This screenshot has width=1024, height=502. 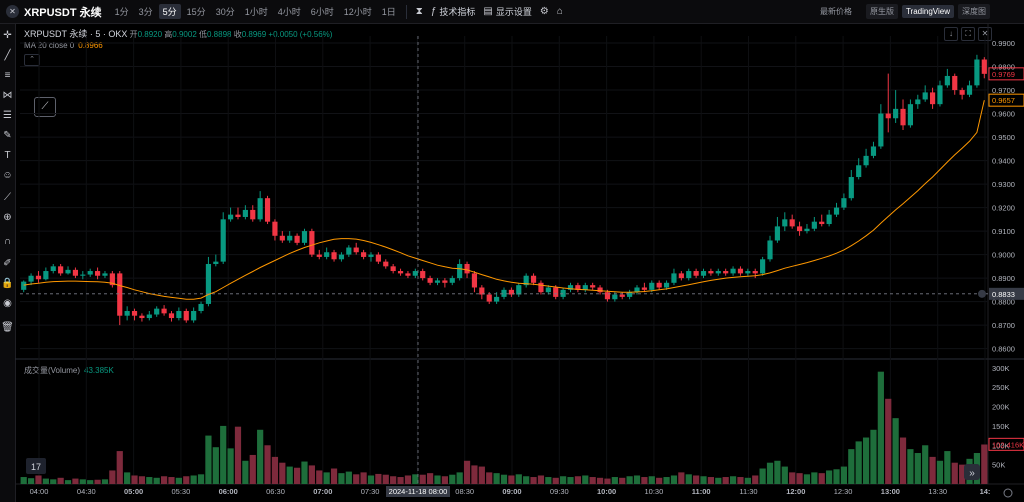 I want to click on settings-button: ⚙, so click(x=544, y=11).